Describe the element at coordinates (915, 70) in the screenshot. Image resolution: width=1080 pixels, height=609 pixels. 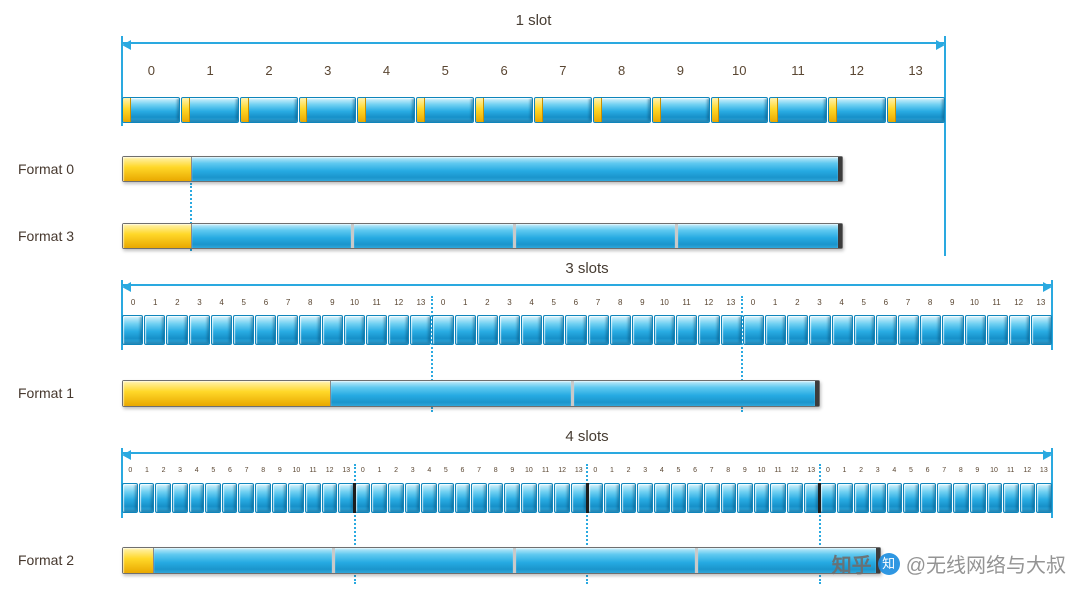
I see `symbol-index: 13` at that location.